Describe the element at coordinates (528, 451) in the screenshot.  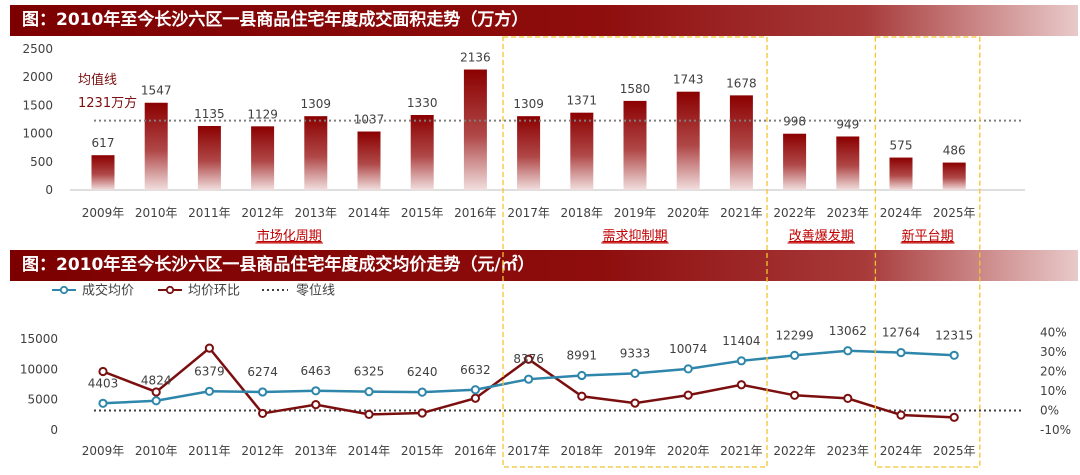
I see `price-x-tick-label: 2017年` at that location.